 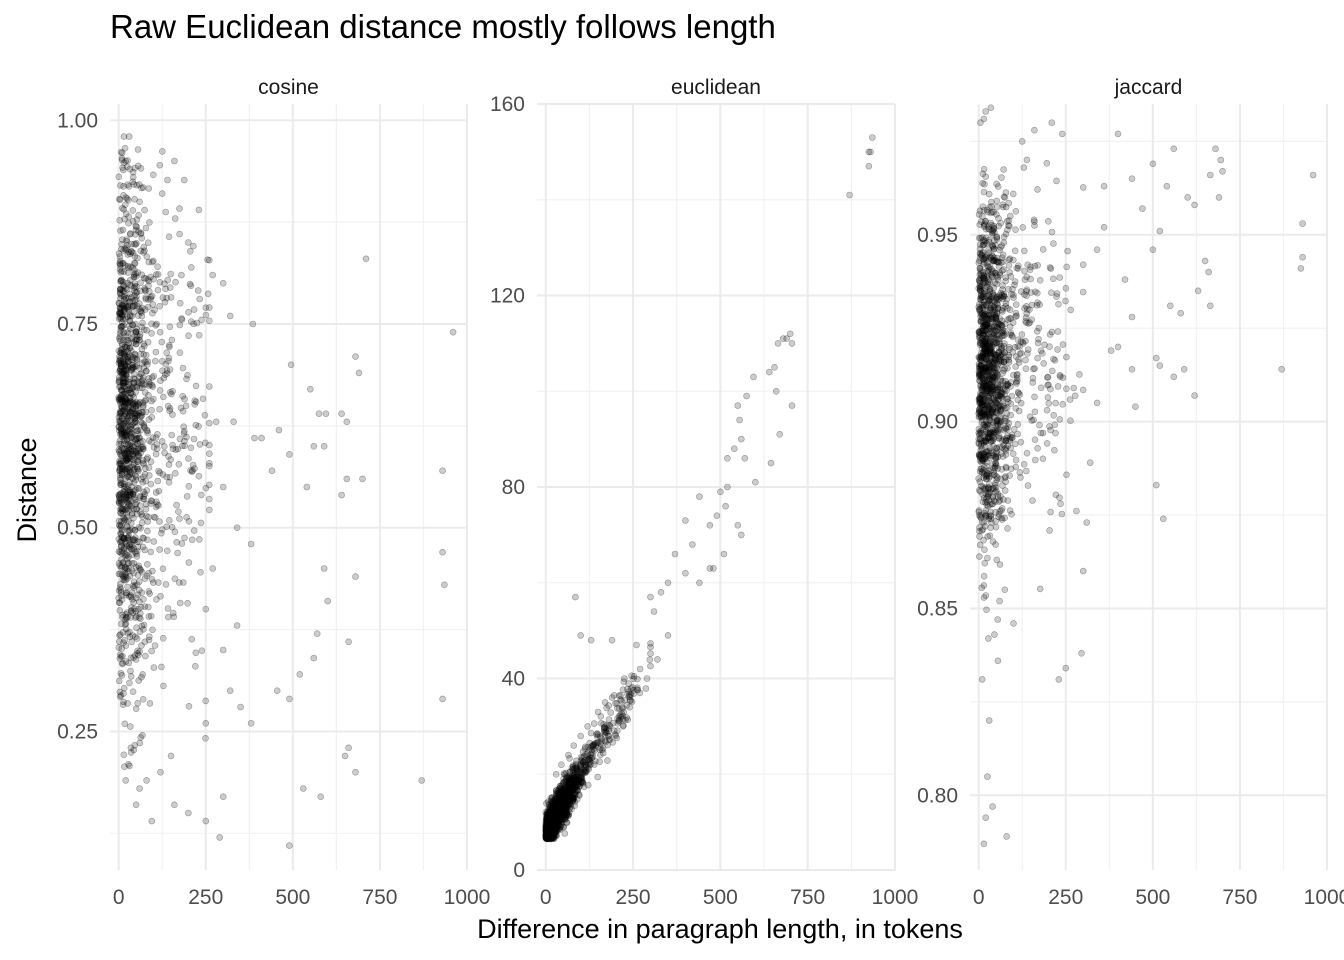 I want to click on facet-strip-label: euclidean, so click(x=716, y=87).